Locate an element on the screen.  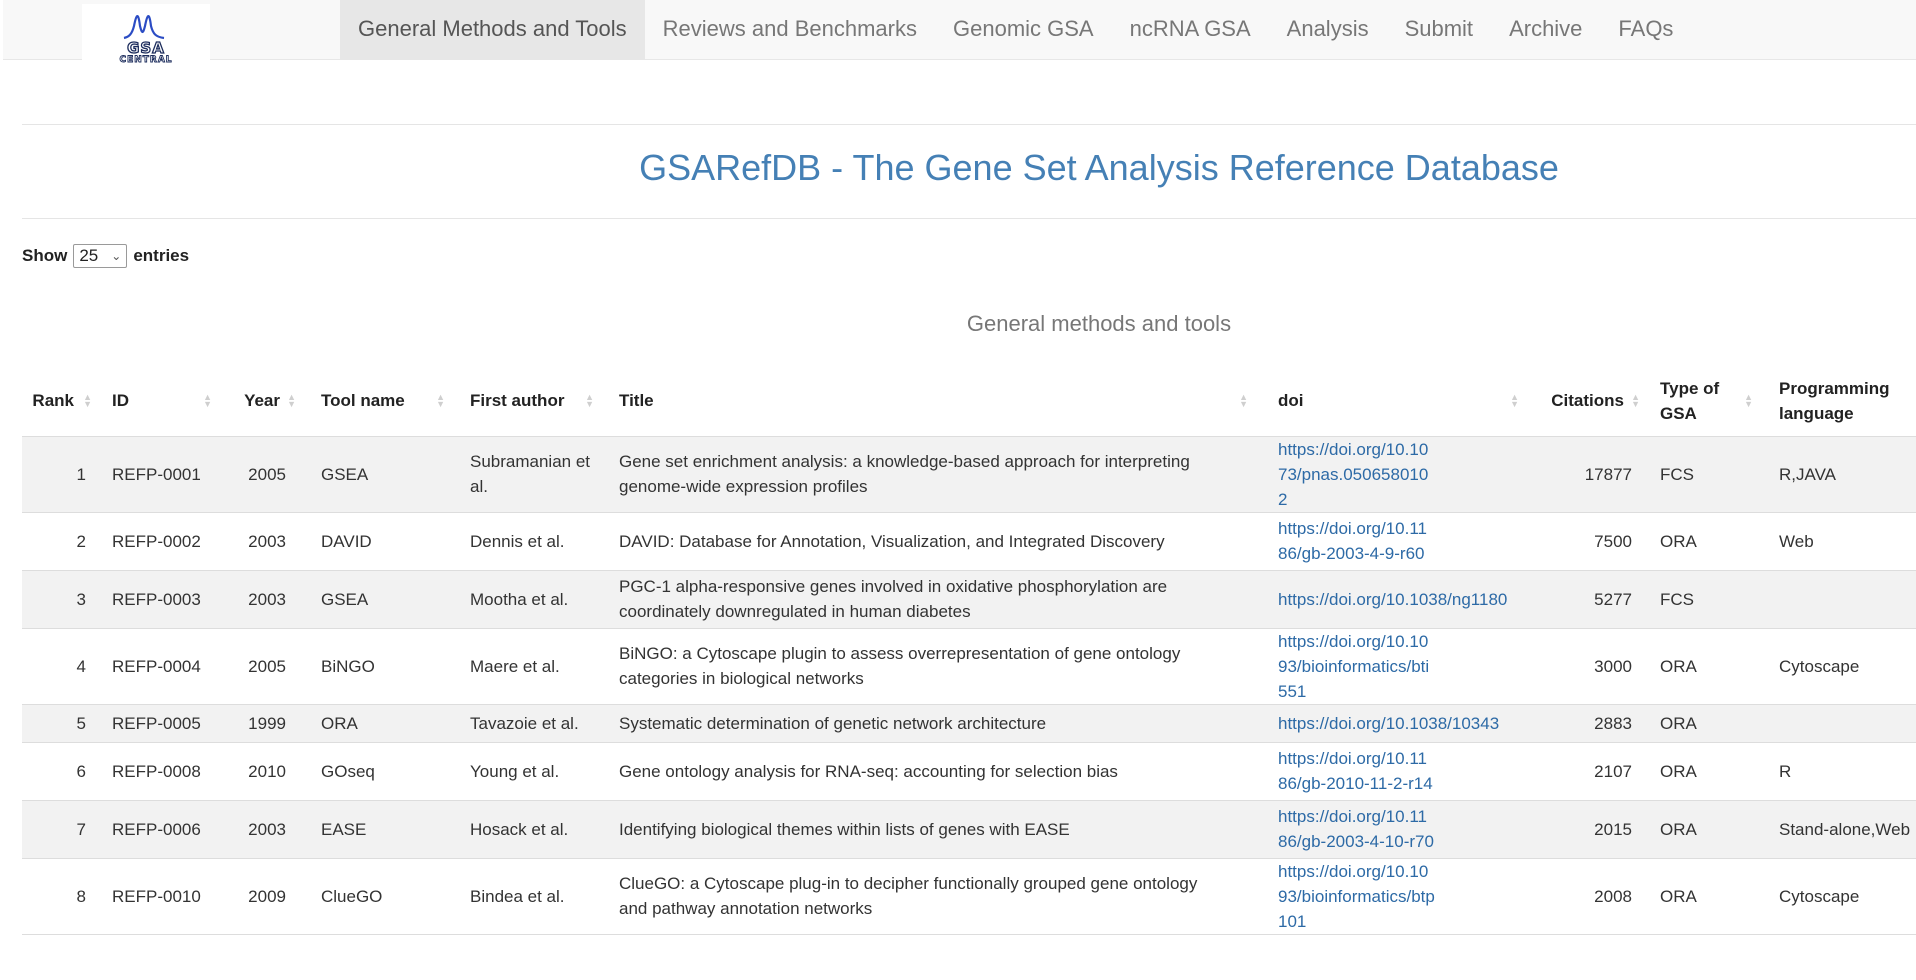
language-cell: R,JAVA is located at coordinates (1839, 474).